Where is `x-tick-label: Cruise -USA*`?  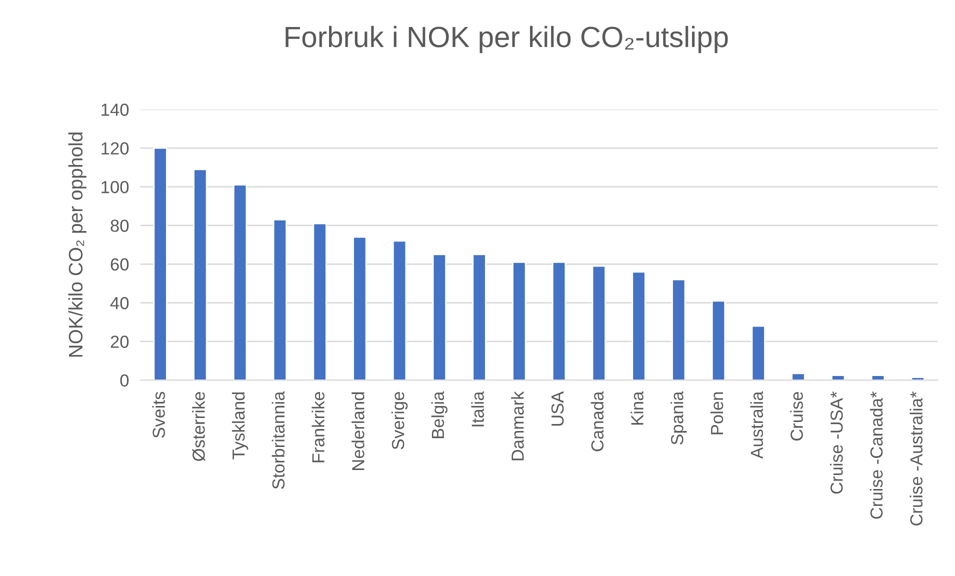 x-tick-label: Cruise -USA* is located at coordinates (836, 443).